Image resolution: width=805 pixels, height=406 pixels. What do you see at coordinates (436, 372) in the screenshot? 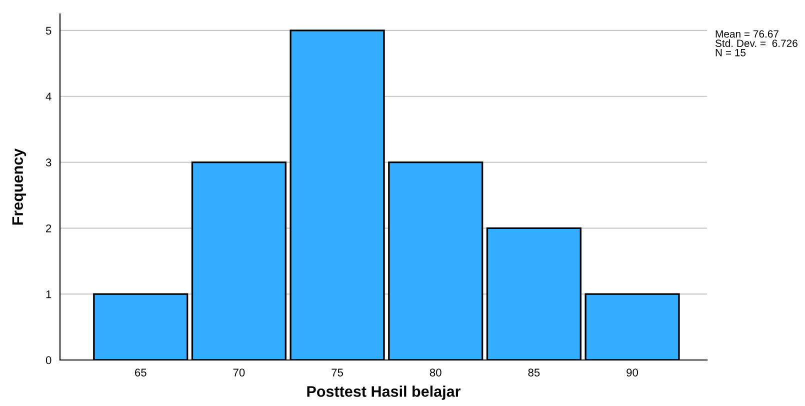
I see `x-tick-label: 80` at bounding box center [436, 372].